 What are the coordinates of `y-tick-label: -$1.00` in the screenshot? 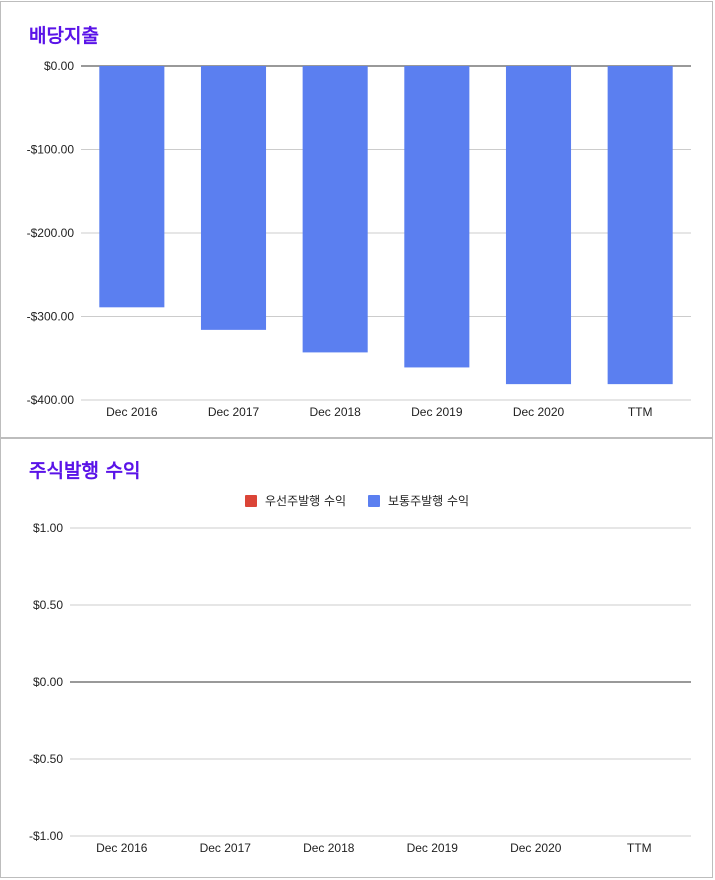 It's located at (46, 836).